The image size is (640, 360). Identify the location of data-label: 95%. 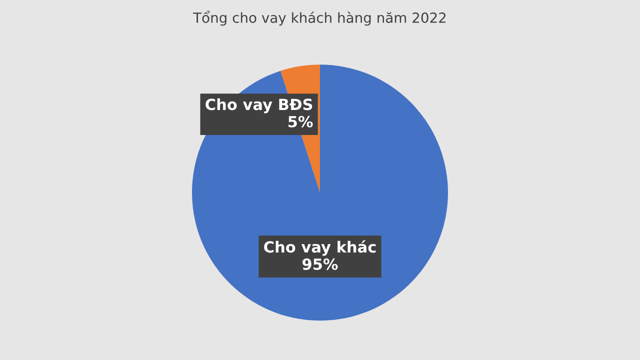
(320, 264).